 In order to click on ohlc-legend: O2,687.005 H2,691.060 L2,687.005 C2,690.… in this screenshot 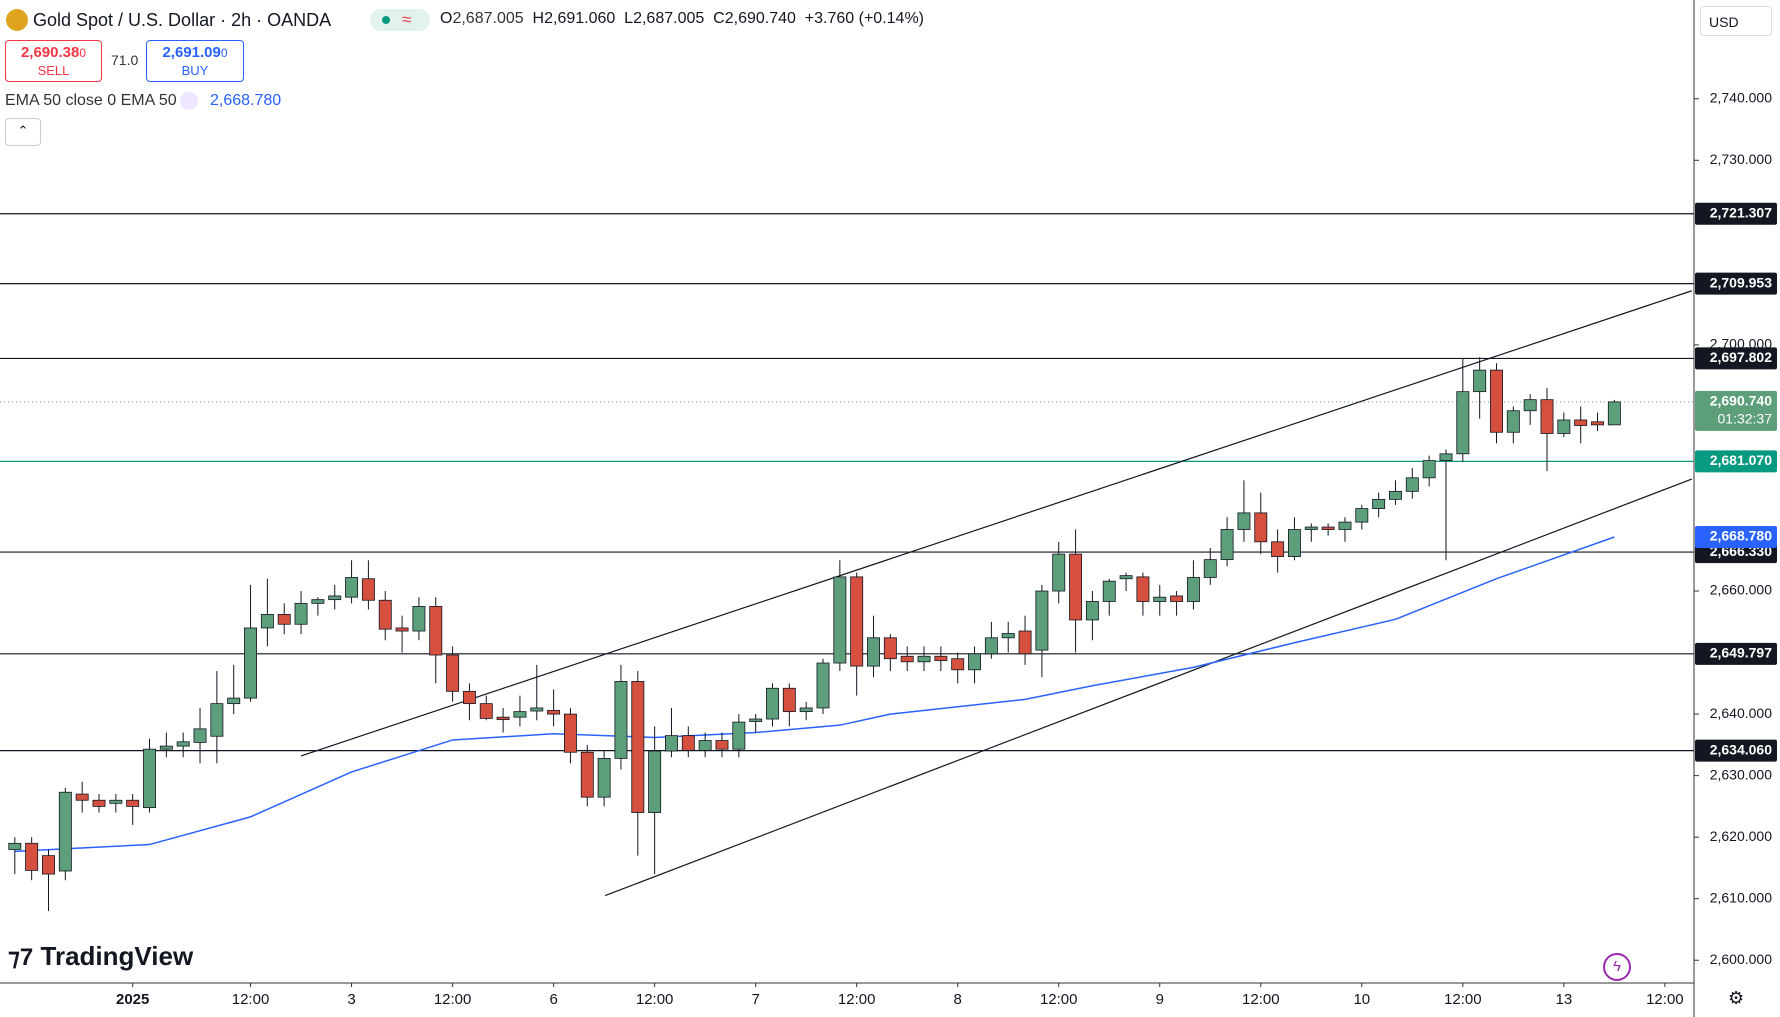, I will do `click(682, 19)`.